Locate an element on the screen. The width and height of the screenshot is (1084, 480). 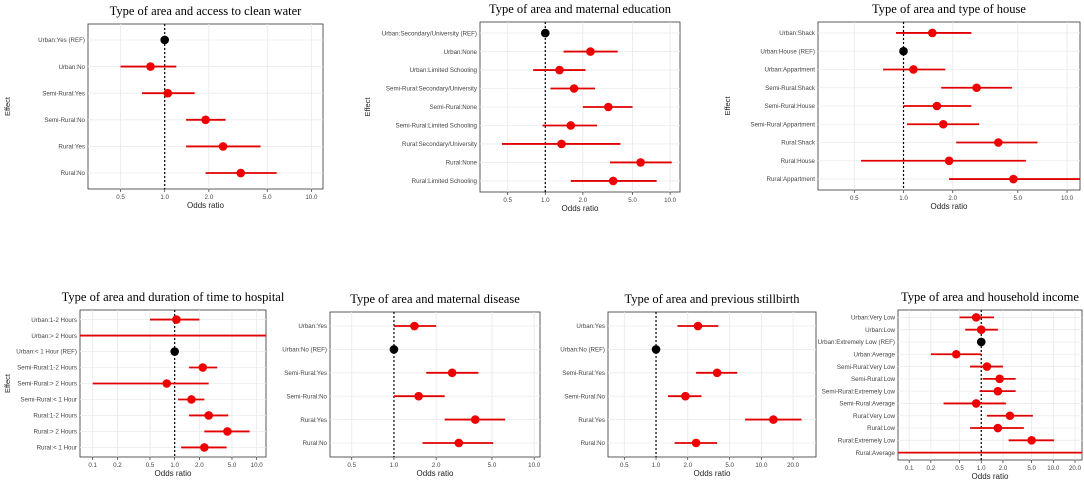
row-label: Rural:Extremely Low is located at coordinates (867, 441).